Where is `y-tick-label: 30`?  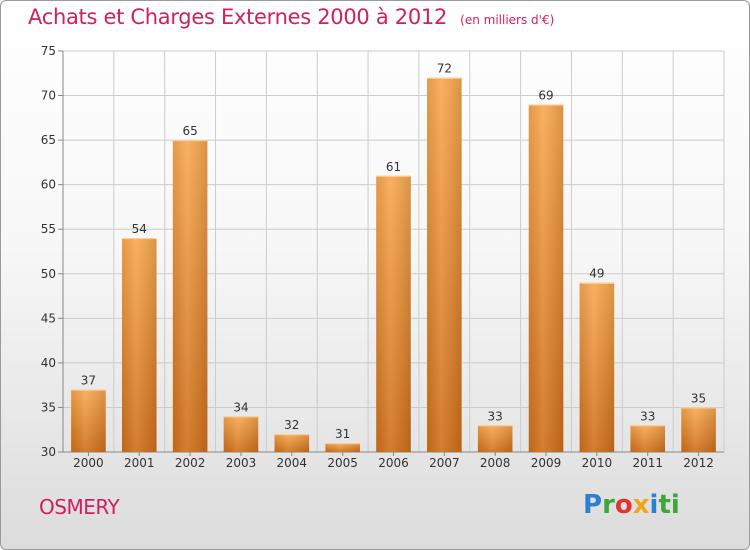 y-tick-label: 30 is located at coordinates (48, 452).